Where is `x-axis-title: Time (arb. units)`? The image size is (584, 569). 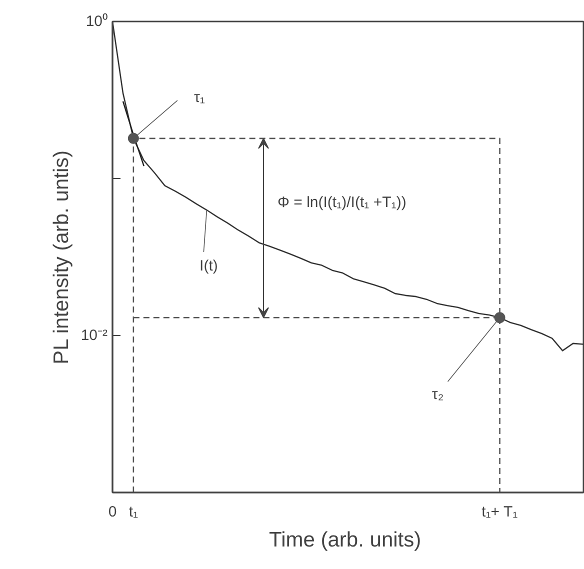 x-axis-title: Time (arb. units) is located at coordinates (345, 540).